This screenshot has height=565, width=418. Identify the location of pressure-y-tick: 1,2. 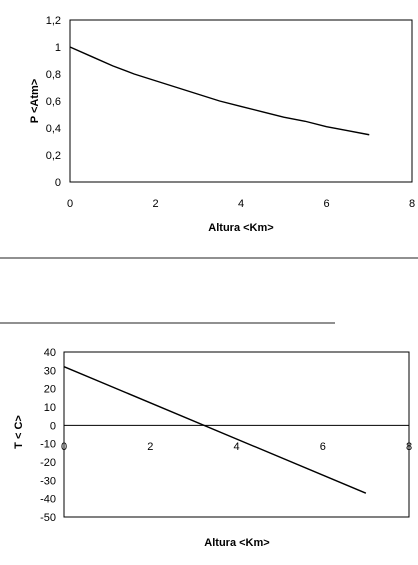
(53, 21).